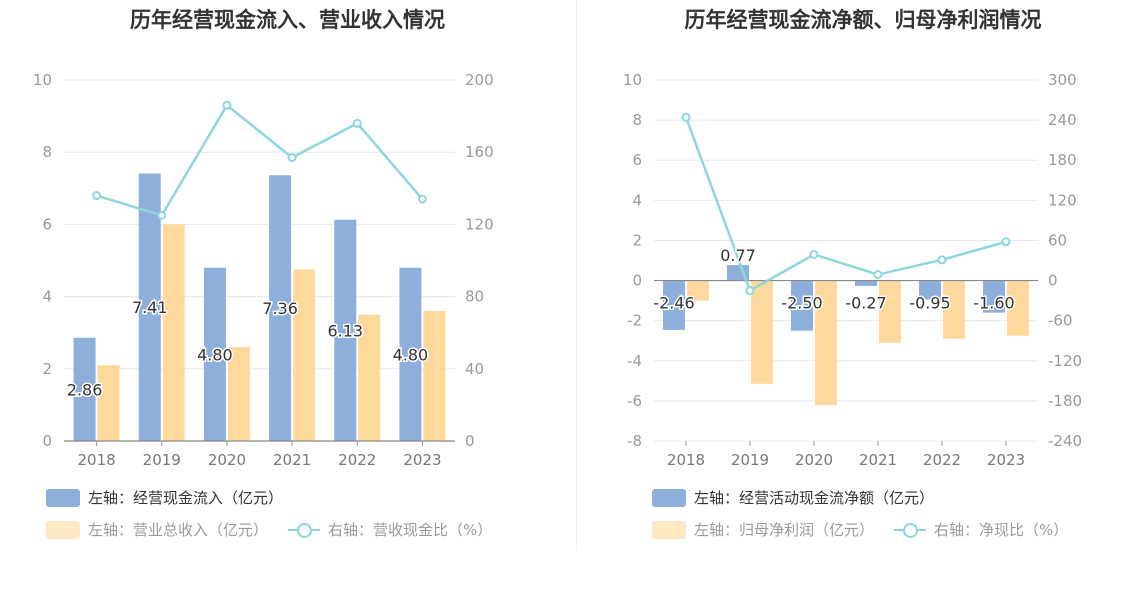 Image resolution: width=1148 pixels, height=589 pixels. What do you see at coordinates (784, 530) in the screenshot?
I see `legend-label: 左轴：归母净利润（亿元）` at bounding box center [784, 530].